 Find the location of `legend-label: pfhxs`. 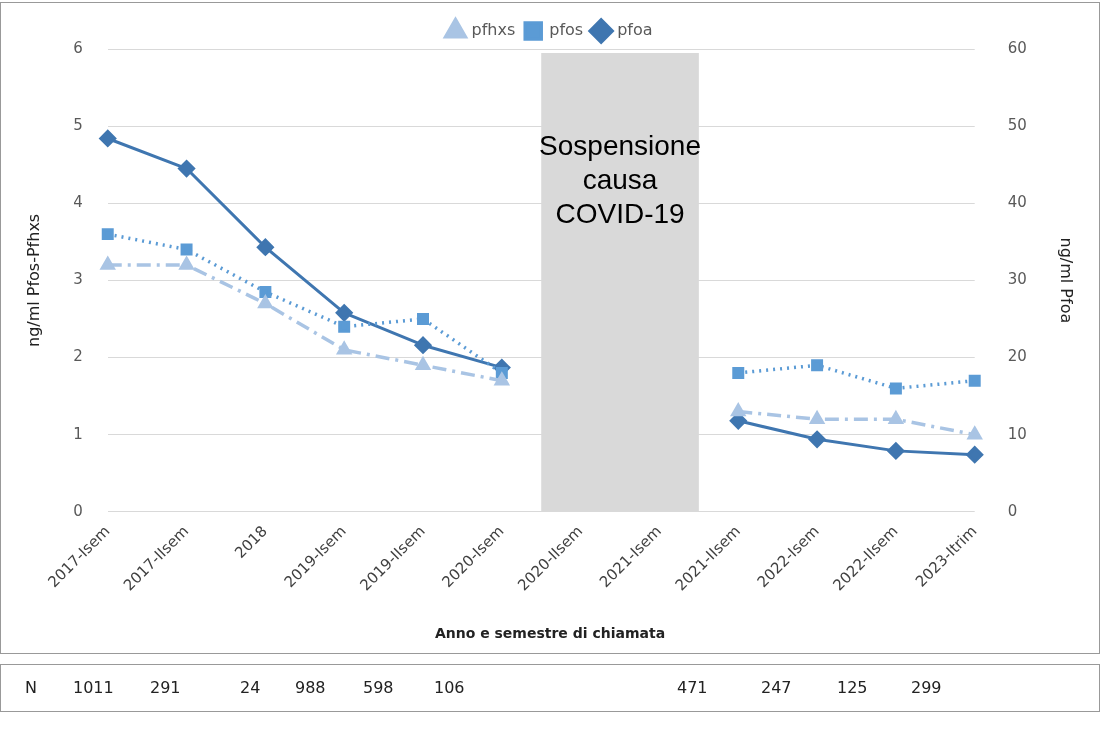

legend-label: pfhxs is located at coordinates (493, 30).